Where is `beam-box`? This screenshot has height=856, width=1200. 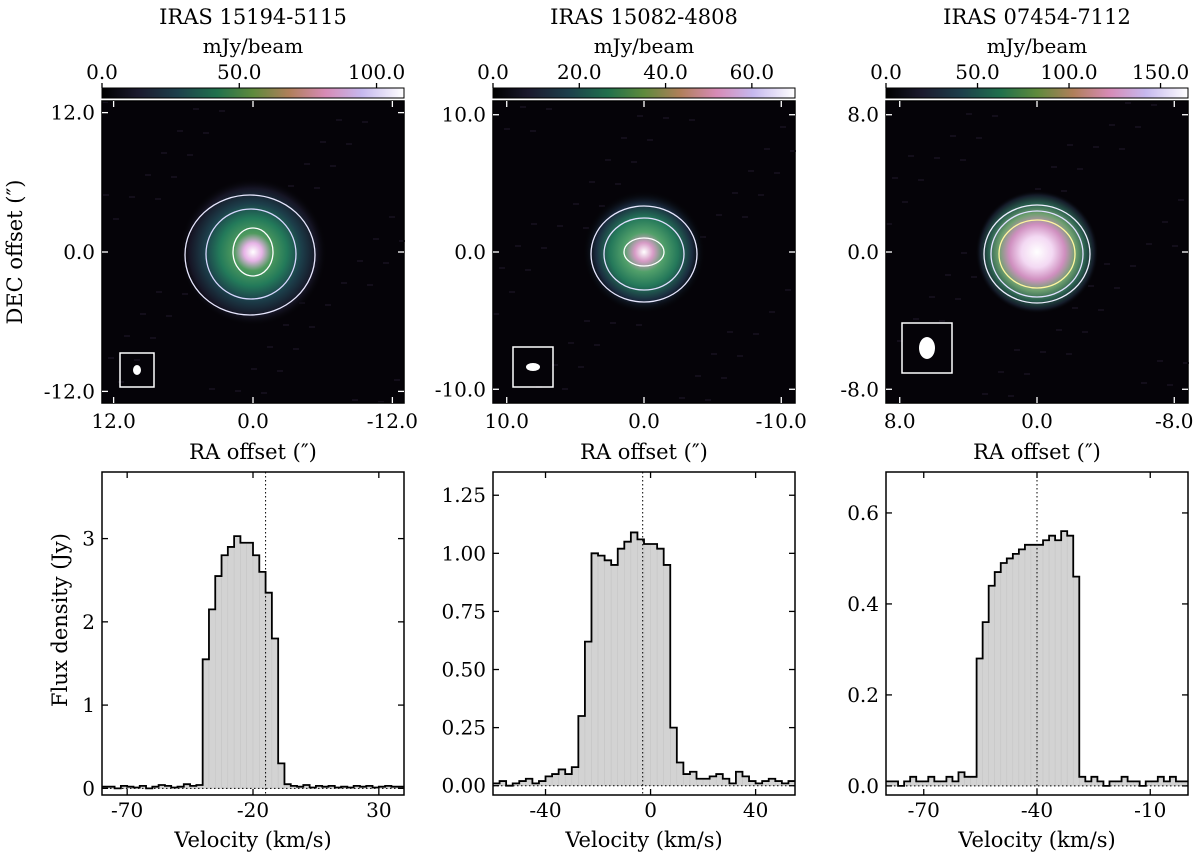
beam-box is located at coordinates (137, 370).